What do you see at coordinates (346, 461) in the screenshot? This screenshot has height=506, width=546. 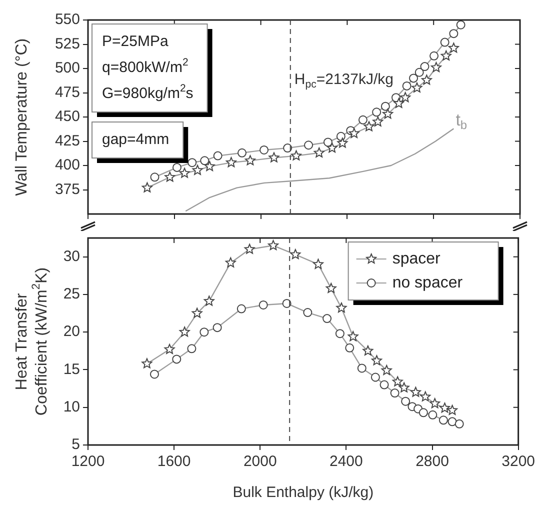 I see `x-tick-label: 2400` at bounding box center [346, 461].